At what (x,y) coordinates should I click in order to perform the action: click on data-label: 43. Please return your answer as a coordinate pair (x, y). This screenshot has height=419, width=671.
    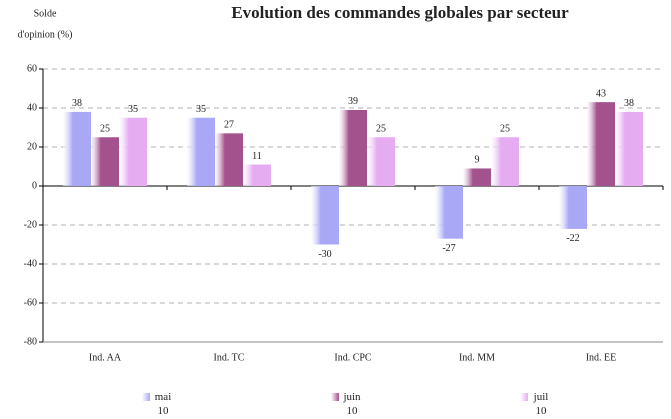
    Looking at the image, I should click on (601, 93).